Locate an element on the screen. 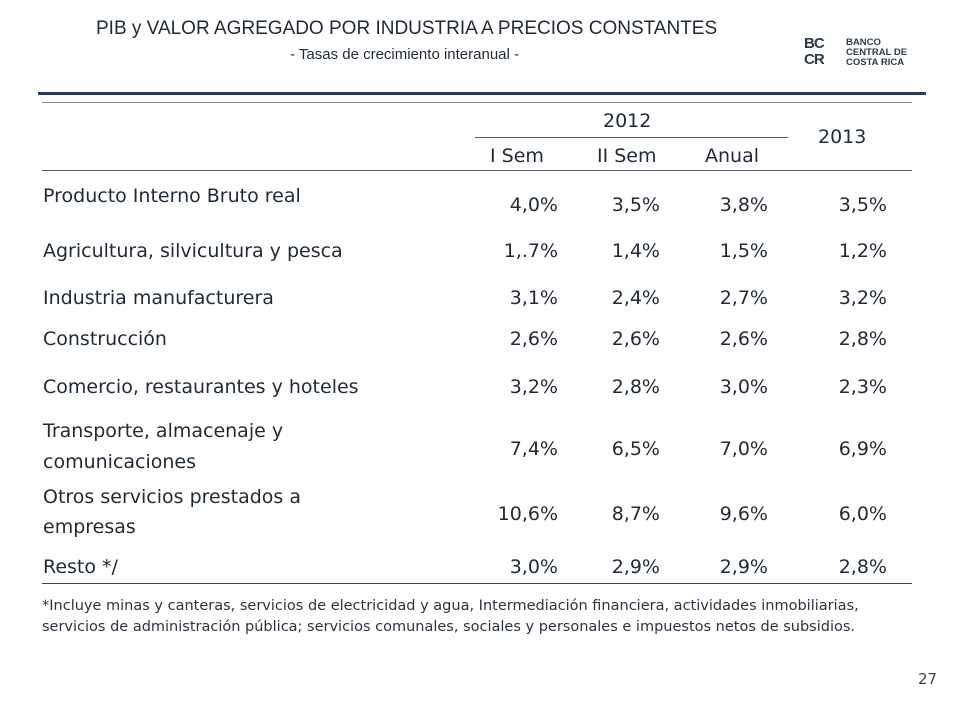  cell-i-sem: 1,.7% is located at coordinates (530, 251).